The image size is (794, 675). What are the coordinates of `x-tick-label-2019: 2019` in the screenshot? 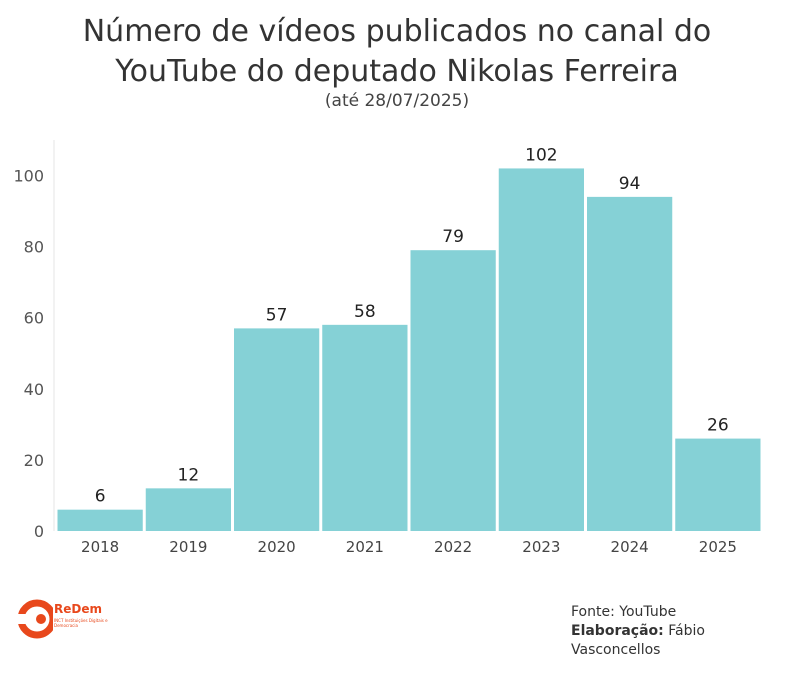 It's located at (188, 547).